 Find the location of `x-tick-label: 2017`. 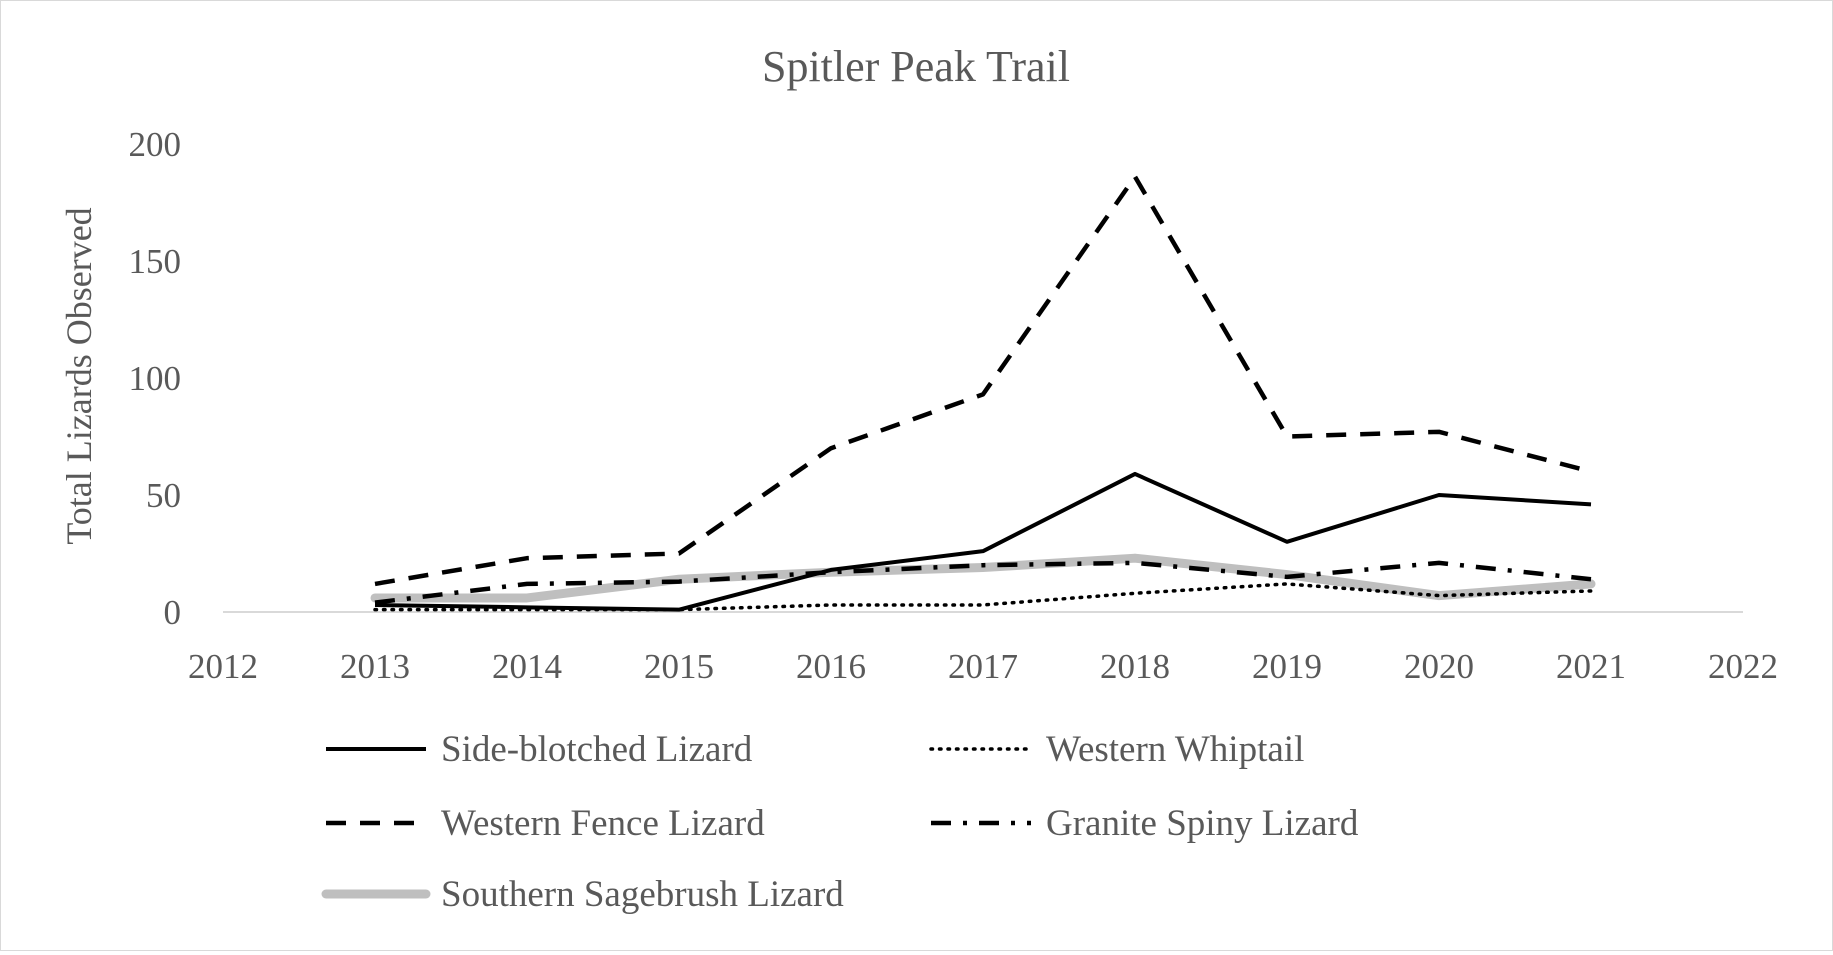

x-tick-label: 2017 is located at coordinates (983, 666).